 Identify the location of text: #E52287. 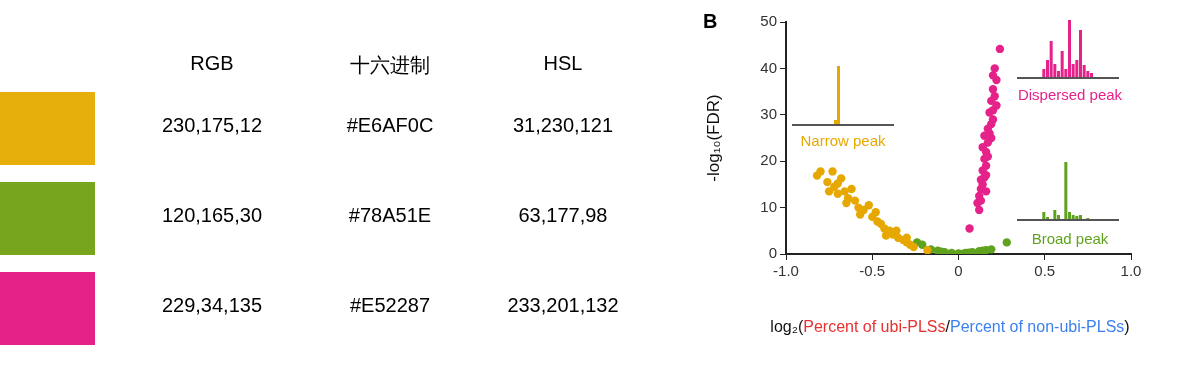
(390, 305).